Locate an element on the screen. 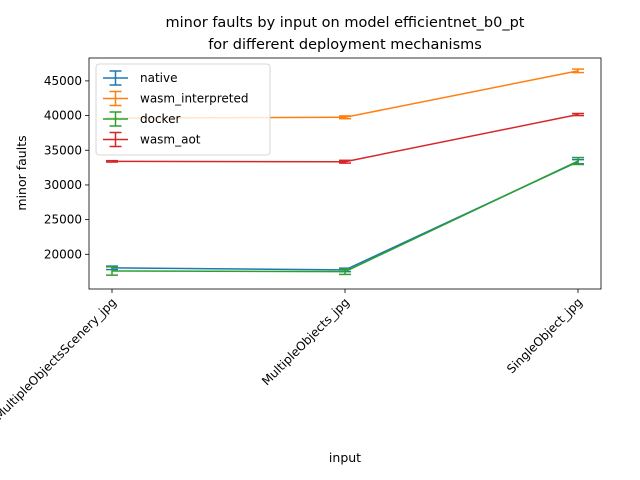 This screenshot has height=480, width=640. legend-item-docker: docker is located at coordinates (141, 119).